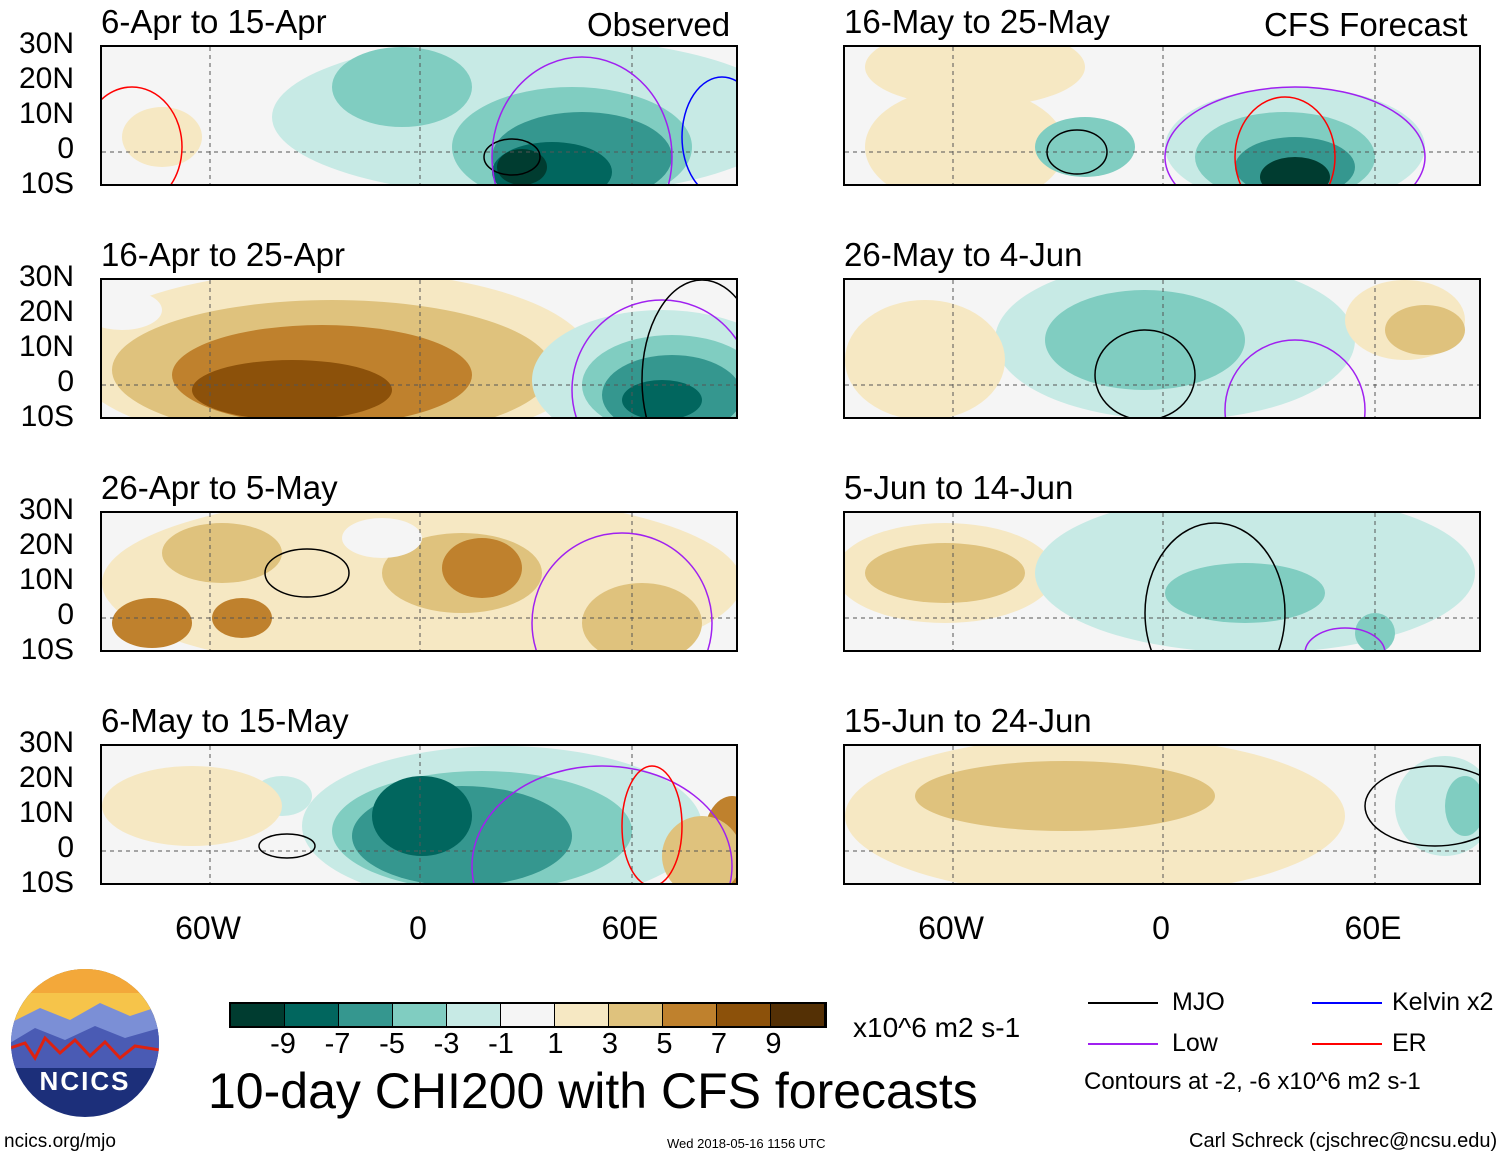  What do you see at coordinates (719, 1044) in the screenshot?
I see `colorbar-tick: 7` at bounding box center [719, 1044].